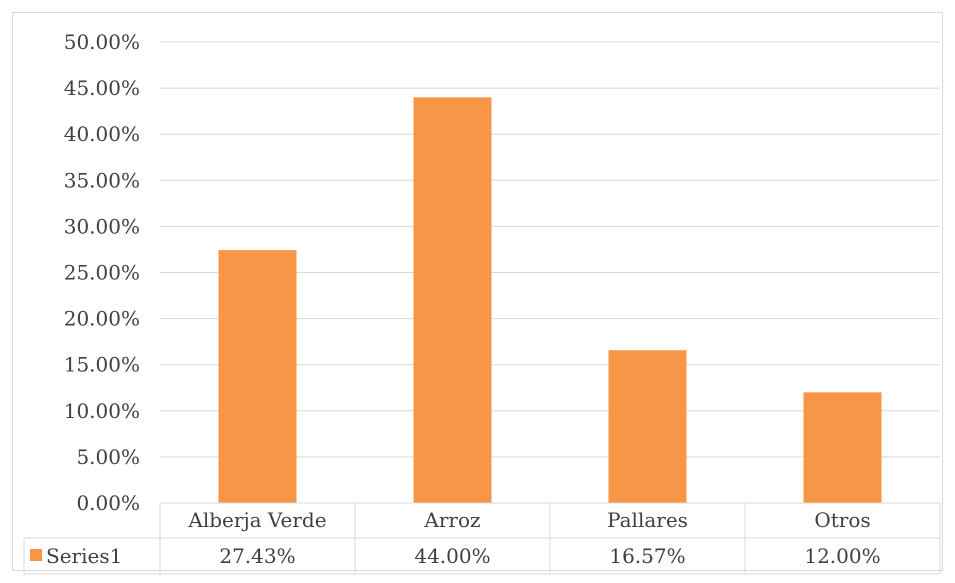 This screenshot has height=583, width=955. I want to click on data-table-value: 16.57%, so click(647, 556).